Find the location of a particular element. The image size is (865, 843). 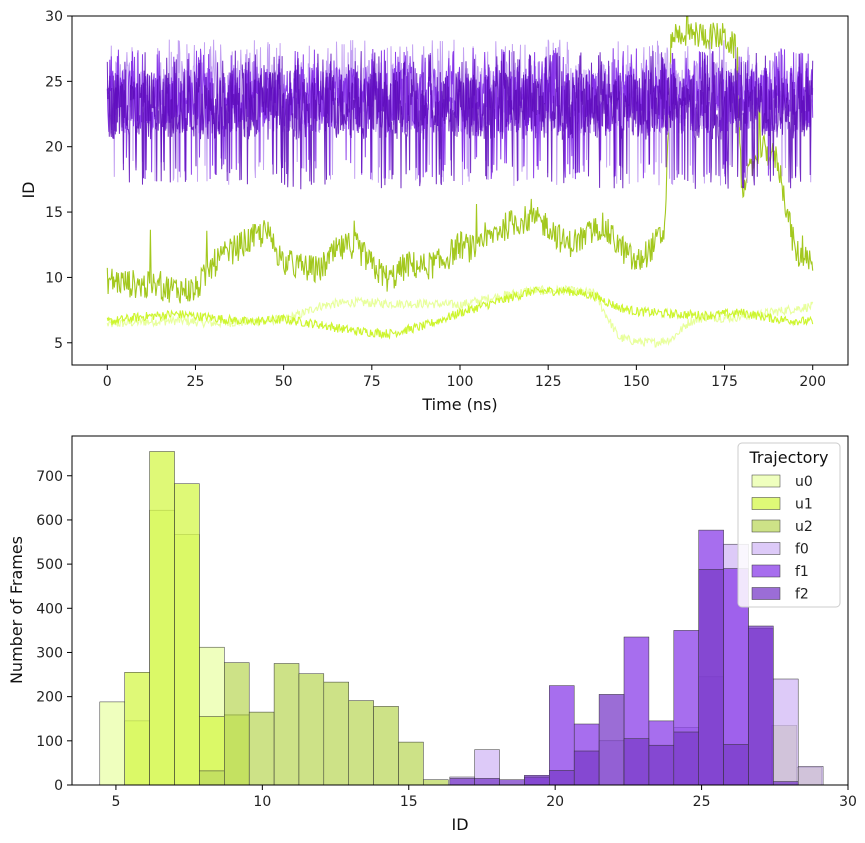

legend-label-f0: f0 is located at coordinates (802, 550).